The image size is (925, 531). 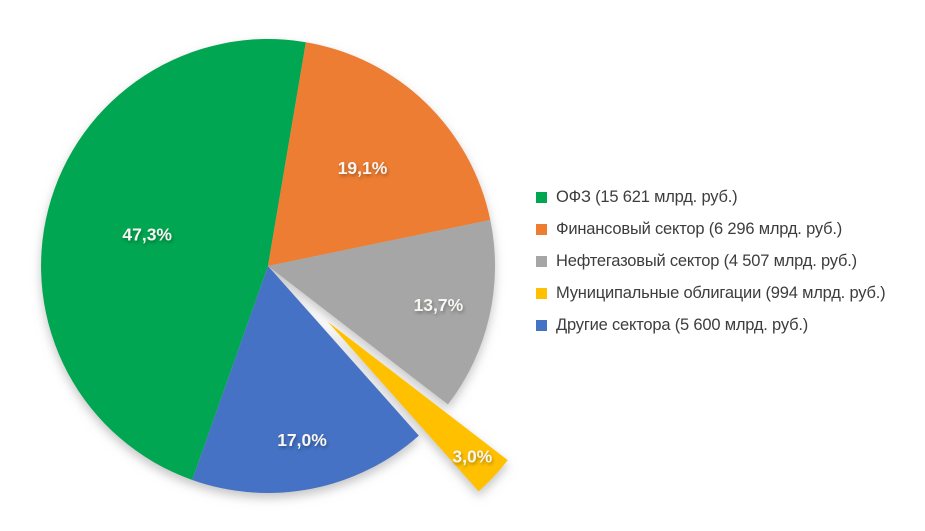 I want to click on legend-label-finance: Финансовый сектор (6 296 млрд. руб.), so click(x=699, y=228).